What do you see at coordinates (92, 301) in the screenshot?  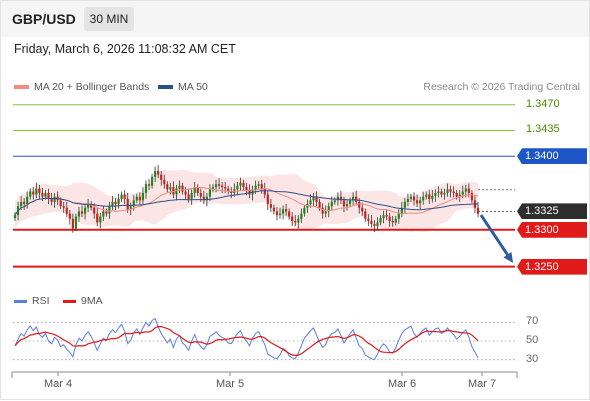 I see `legend-9ma-label: 9MA` at bounding box center [92, 301].